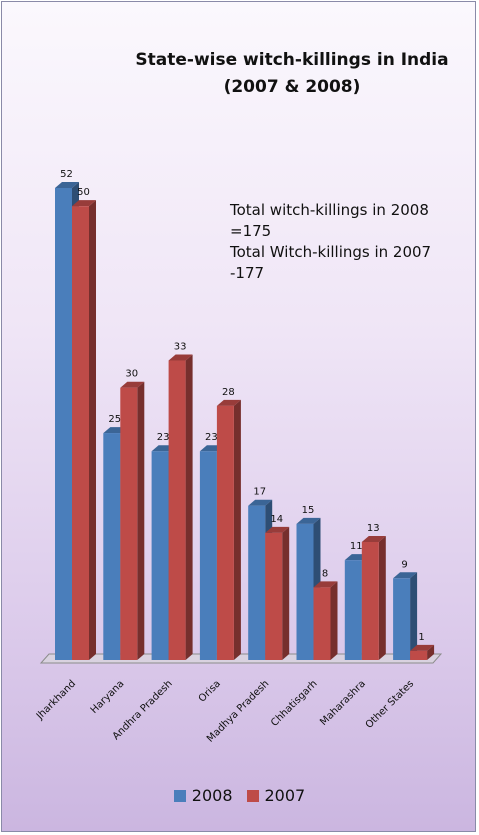 The height and width of the screenshot is (835, 479). I want to click on bar-2007-3-side, so click(189, 507).